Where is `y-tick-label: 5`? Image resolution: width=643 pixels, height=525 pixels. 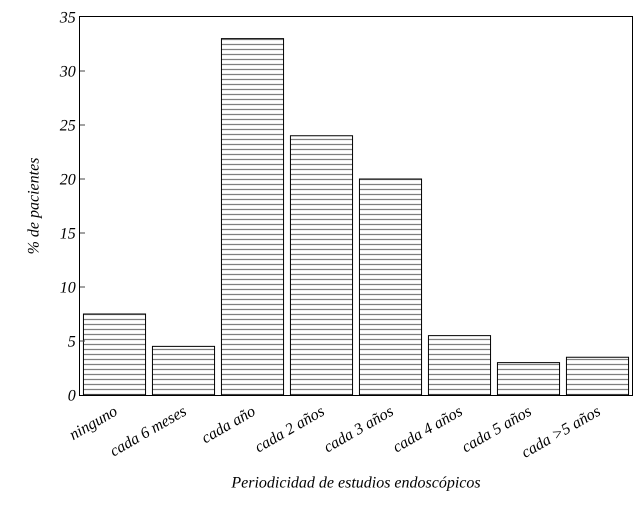 y-tick-label: 5 is located at coordinates (72, 342).